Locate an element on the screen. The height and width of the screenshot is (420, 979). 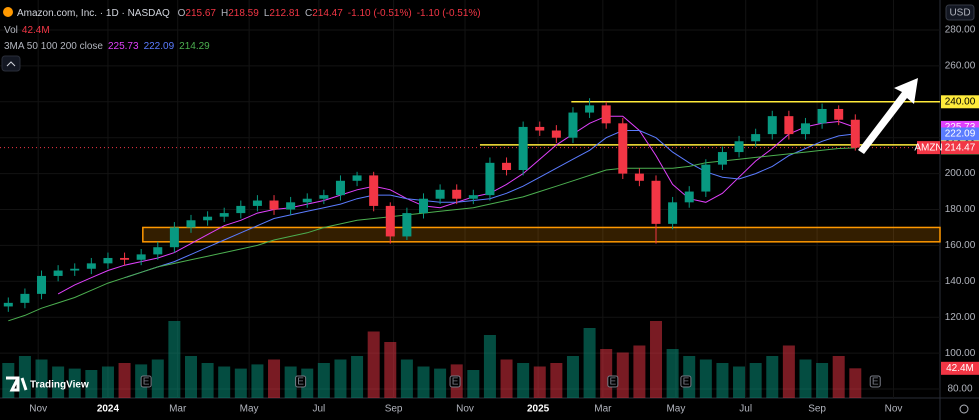
x-tick-label: Nov is located at coordinates (894, 409).